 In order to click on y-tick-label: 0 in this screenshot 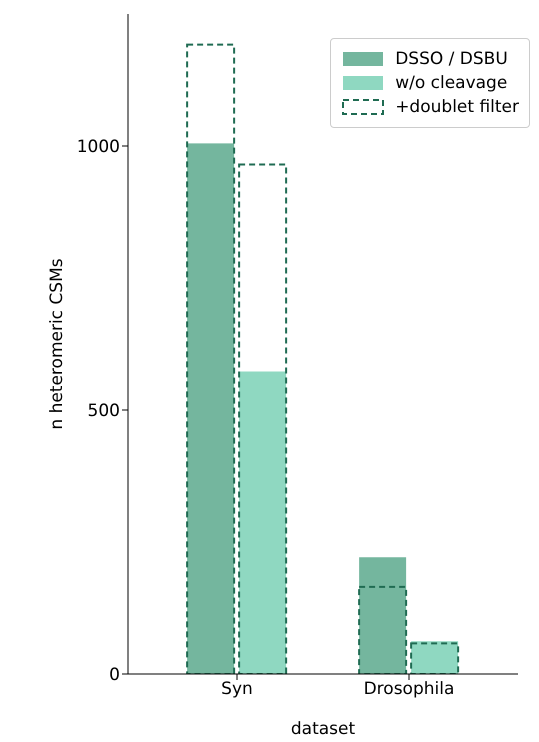, I will do `click(114, 675)`.